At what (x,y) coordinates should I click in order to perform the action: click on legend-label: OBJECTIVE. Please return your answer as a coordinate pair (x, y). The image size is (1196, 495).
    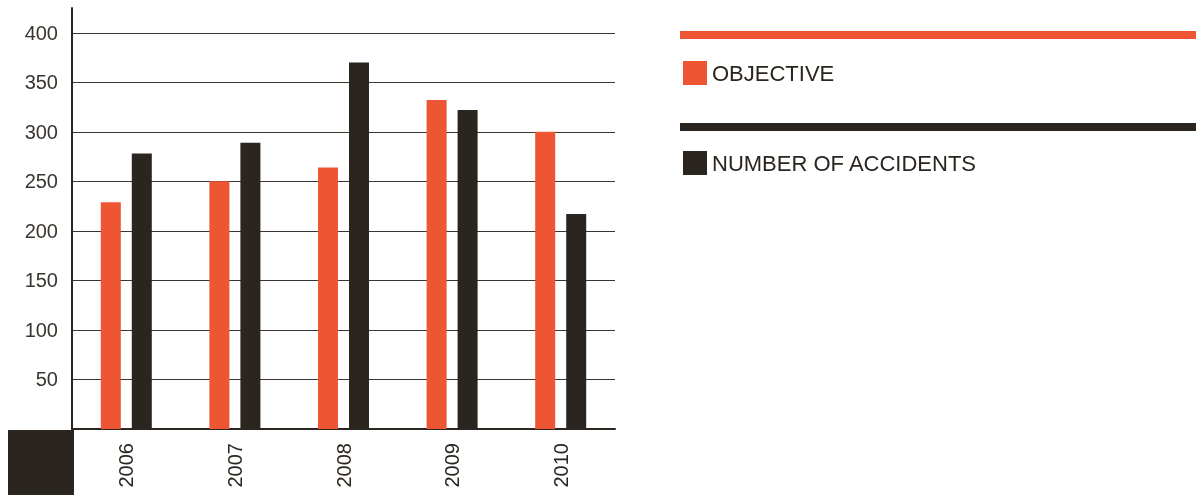
    Looking at the image, I should click on (773, 73).